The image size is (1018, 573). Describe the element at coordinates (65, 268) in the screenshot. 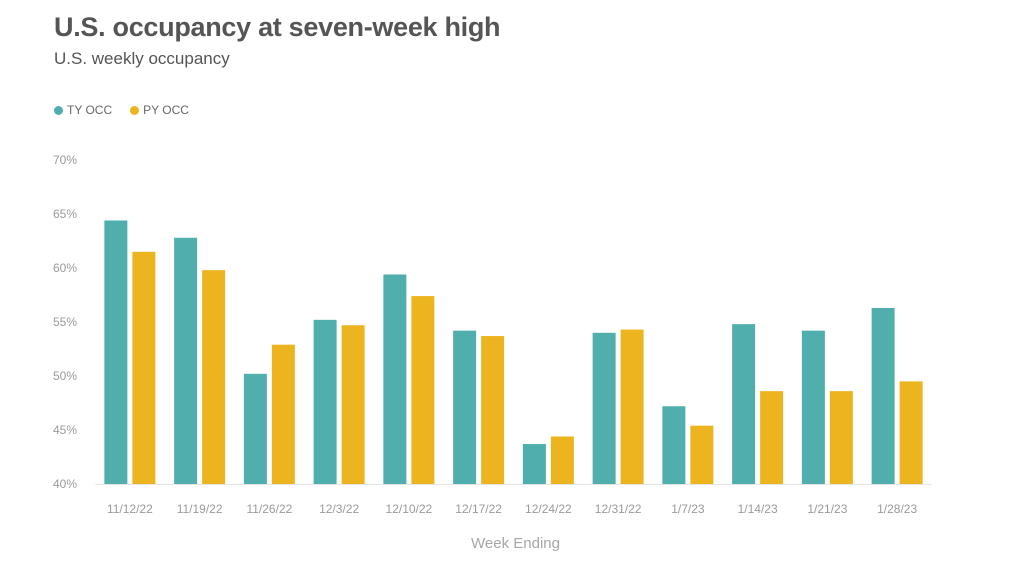

I see `y-tick-label: 60%` at that location.